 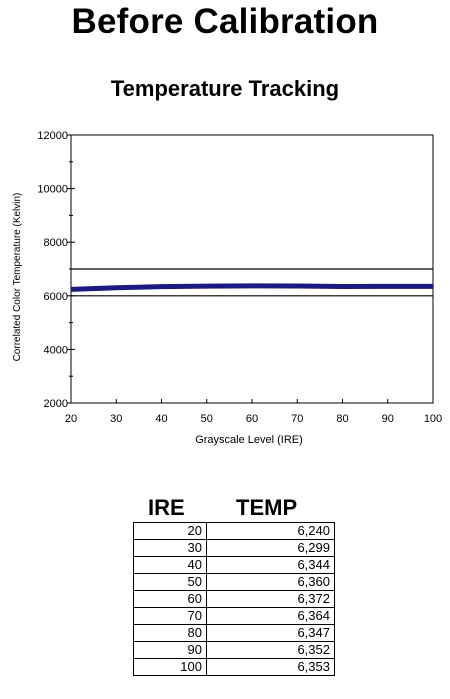 I want to click on page-title: Before Calibration, so click(x=225, y=21).